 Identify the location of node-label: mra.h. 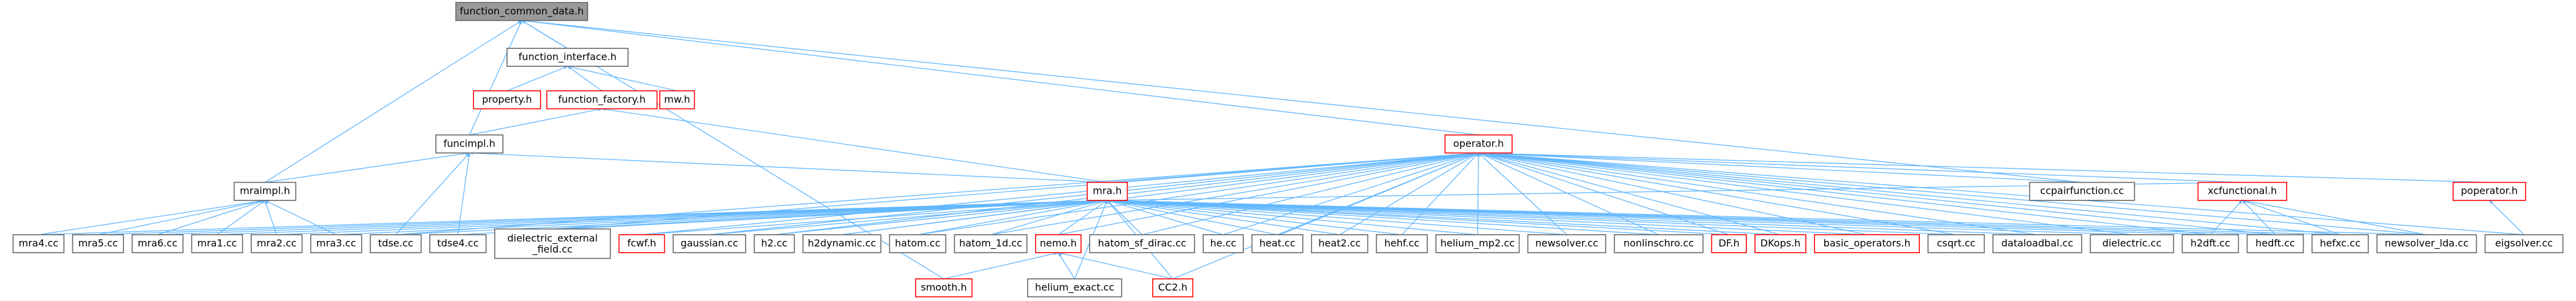
(1107, 191).